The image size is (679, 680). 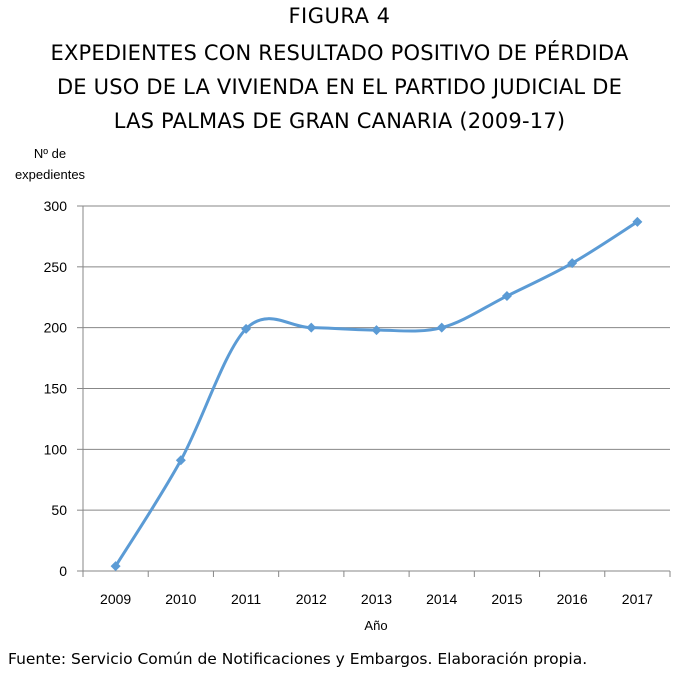 I want to click on x-axis-title: Año, so click(x=375, y=625).